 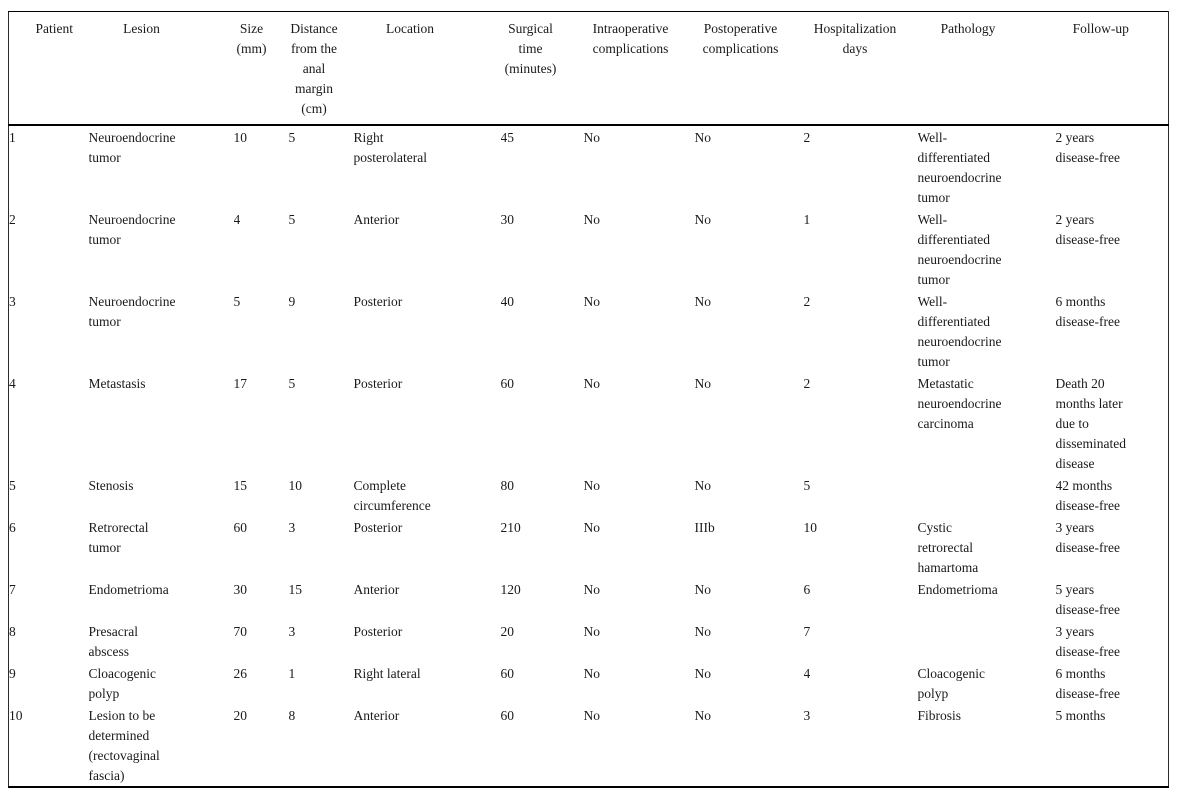 What do you see at coordinates (321, 68) in the screenshot?
I see `col-header-distance-from-anal-margin: Distance from the anal margin (cm)` at bounding box center [321, 68].